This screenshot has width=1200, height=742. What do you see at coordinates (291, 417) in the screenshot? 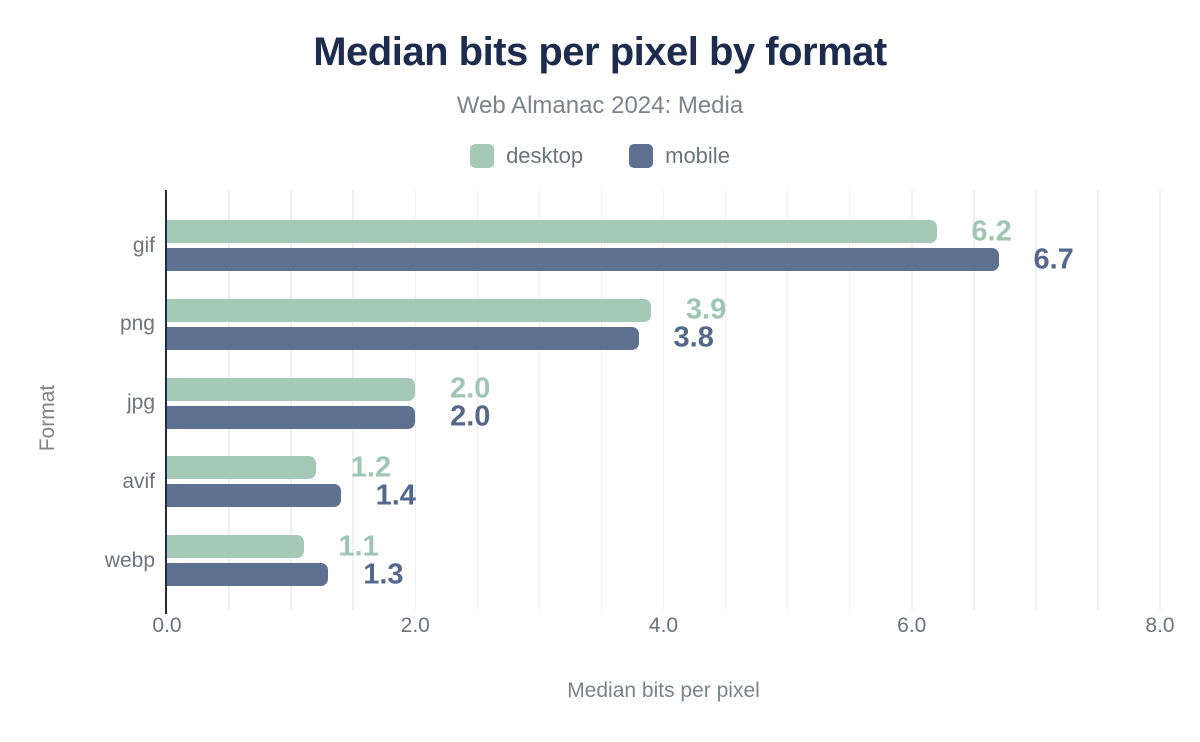
I see `bar-mobile-jpg` at bounding box center [291, 417].